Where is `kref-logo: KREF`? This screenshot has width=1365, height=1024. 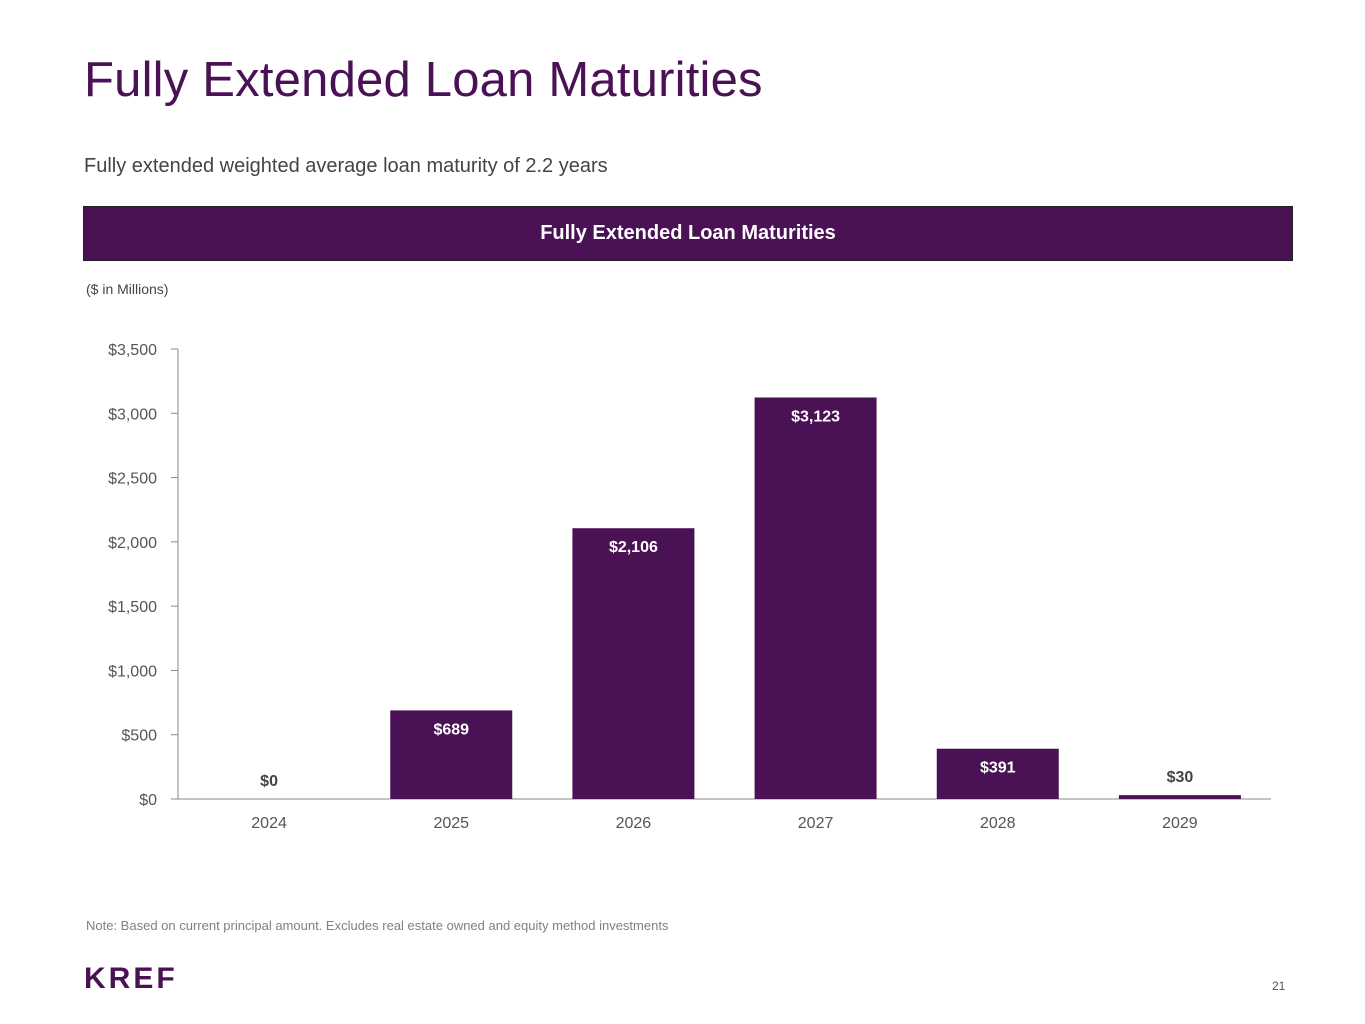
kref-logo: KREF is located at coordinates (131, 978).